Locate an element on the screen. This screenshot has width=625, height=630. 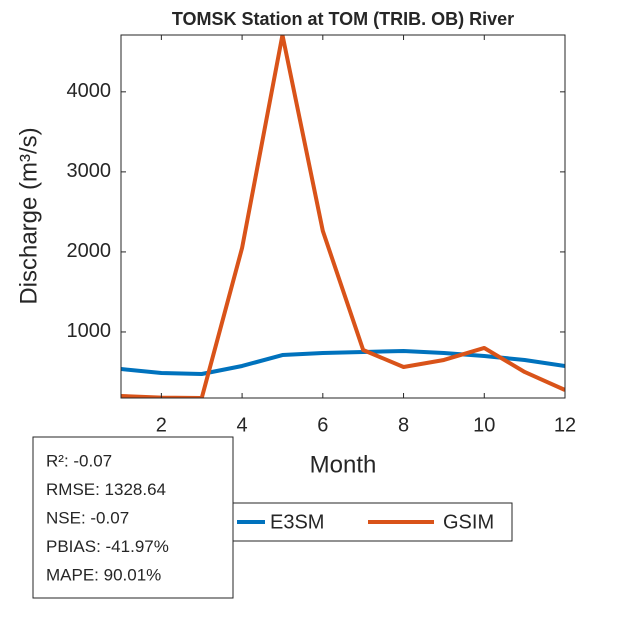
stats-text: MAPE: 90.01% is located at coordinates (103, 574).